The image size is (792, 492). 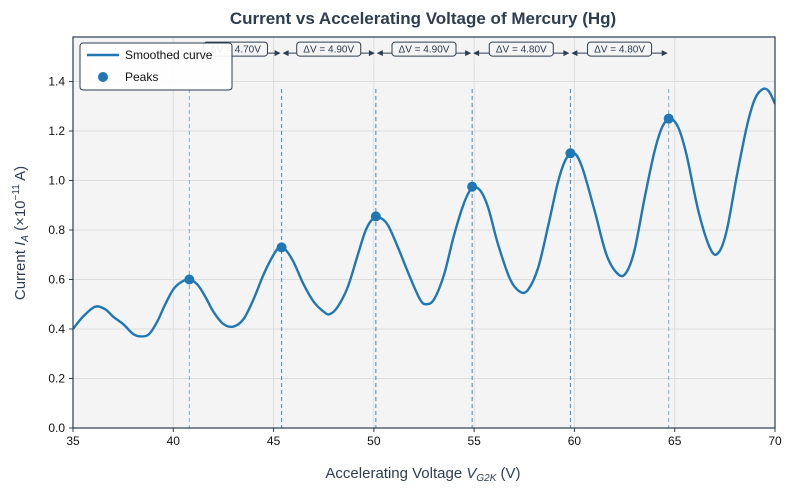 What do you see at coordinates (486, 478) in the screenshot?
I see `x-axis-label-sub: G2K` at bounding box center [486, 478].